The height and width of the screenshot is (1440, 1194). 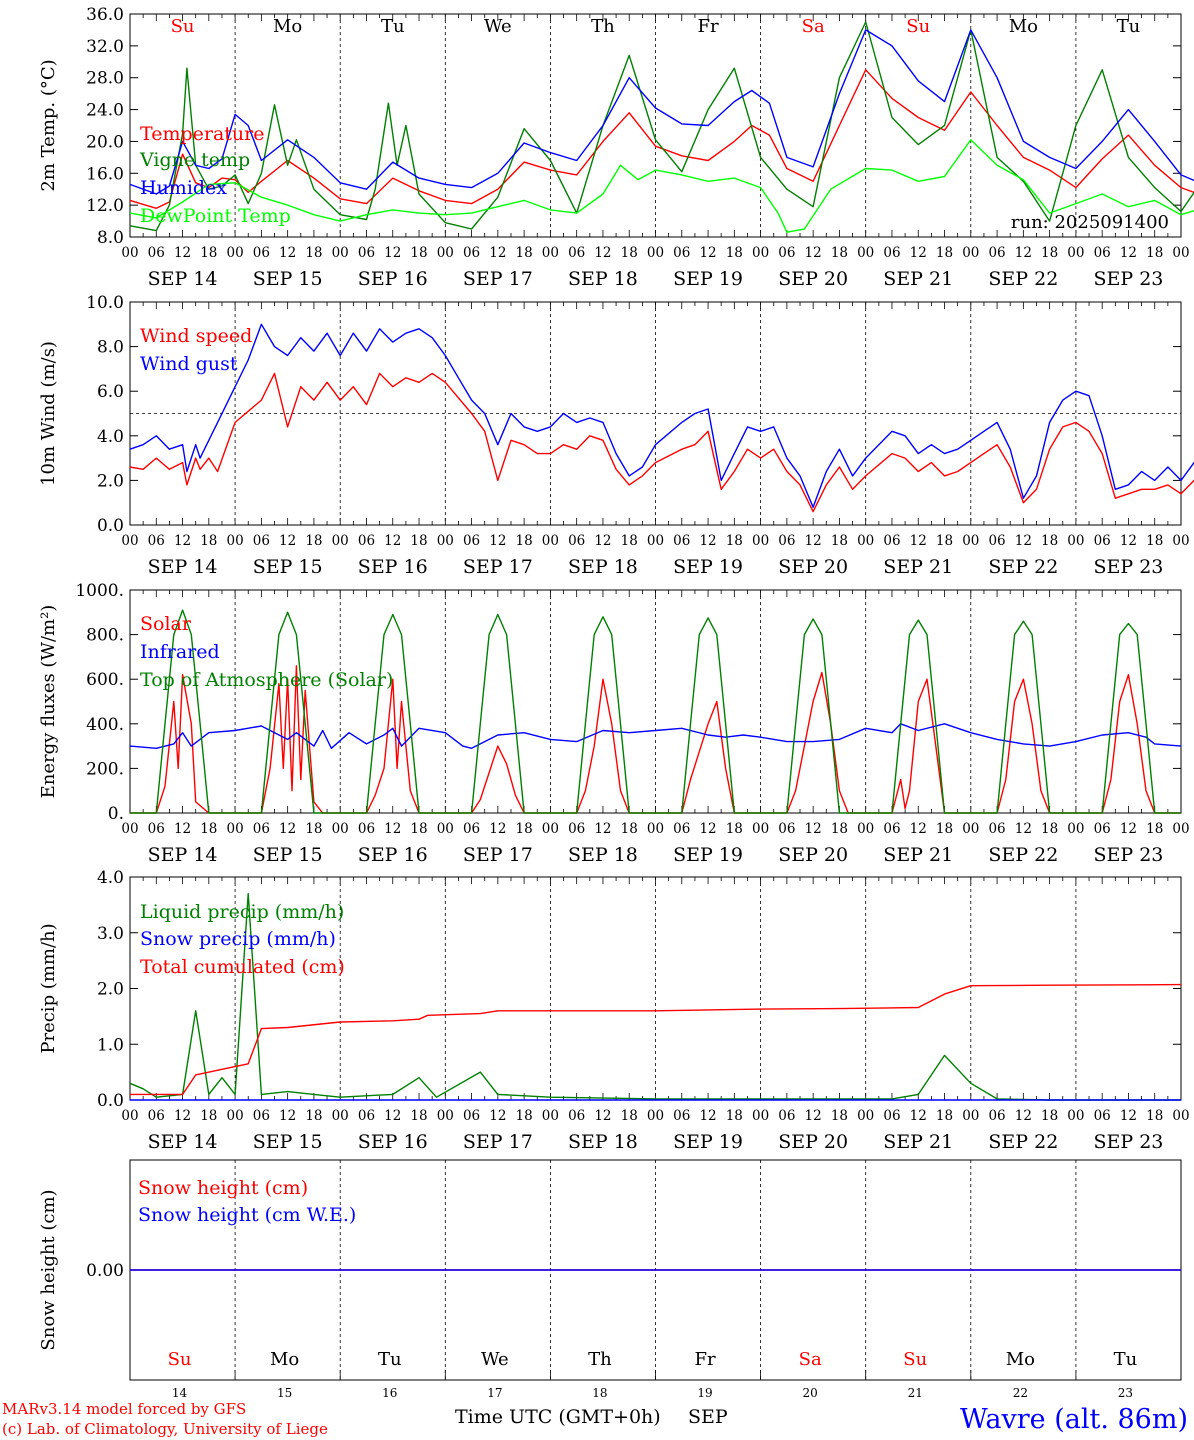 What do you see at coordinates (48, 125) in the screenshot?
I see `y-axis-title: 2m Temp. (°C)` at bounding box center [48, 125].